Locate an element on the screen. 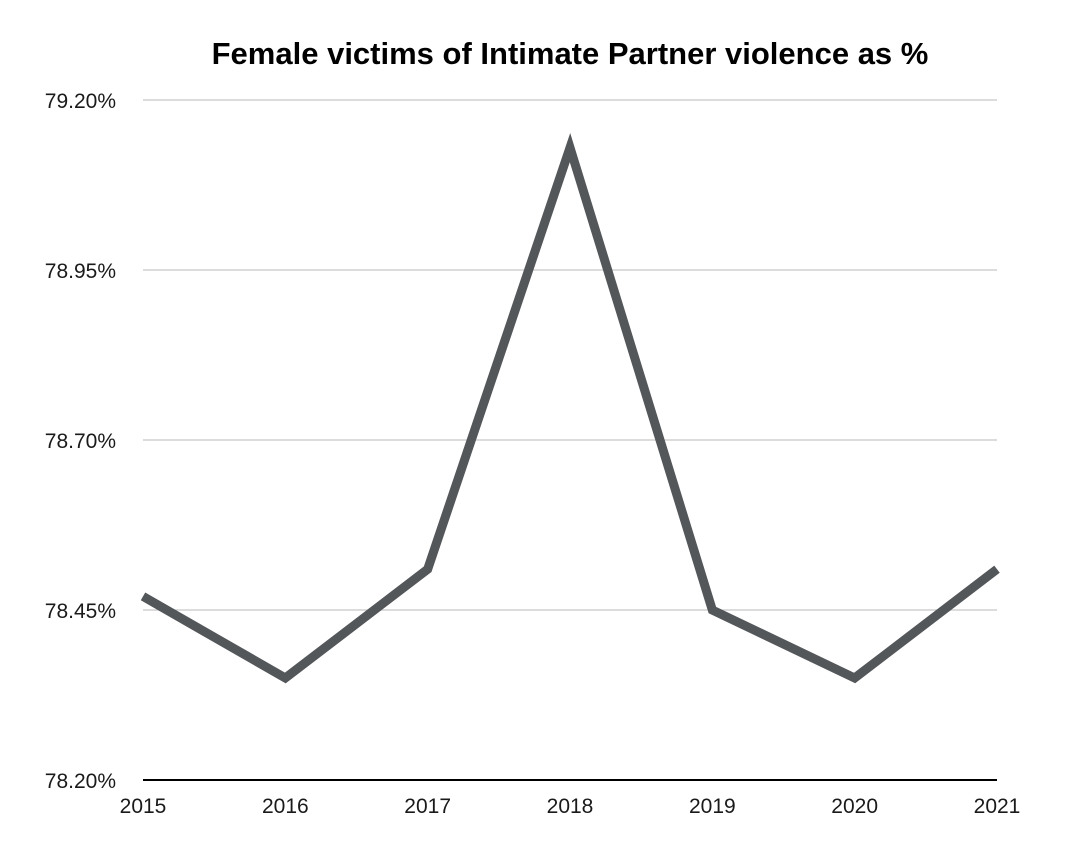  y-axis-tick-labels: 78.20% 78.45% 78.70% 78.95% 79.20% is located at coordinates (80, 441).